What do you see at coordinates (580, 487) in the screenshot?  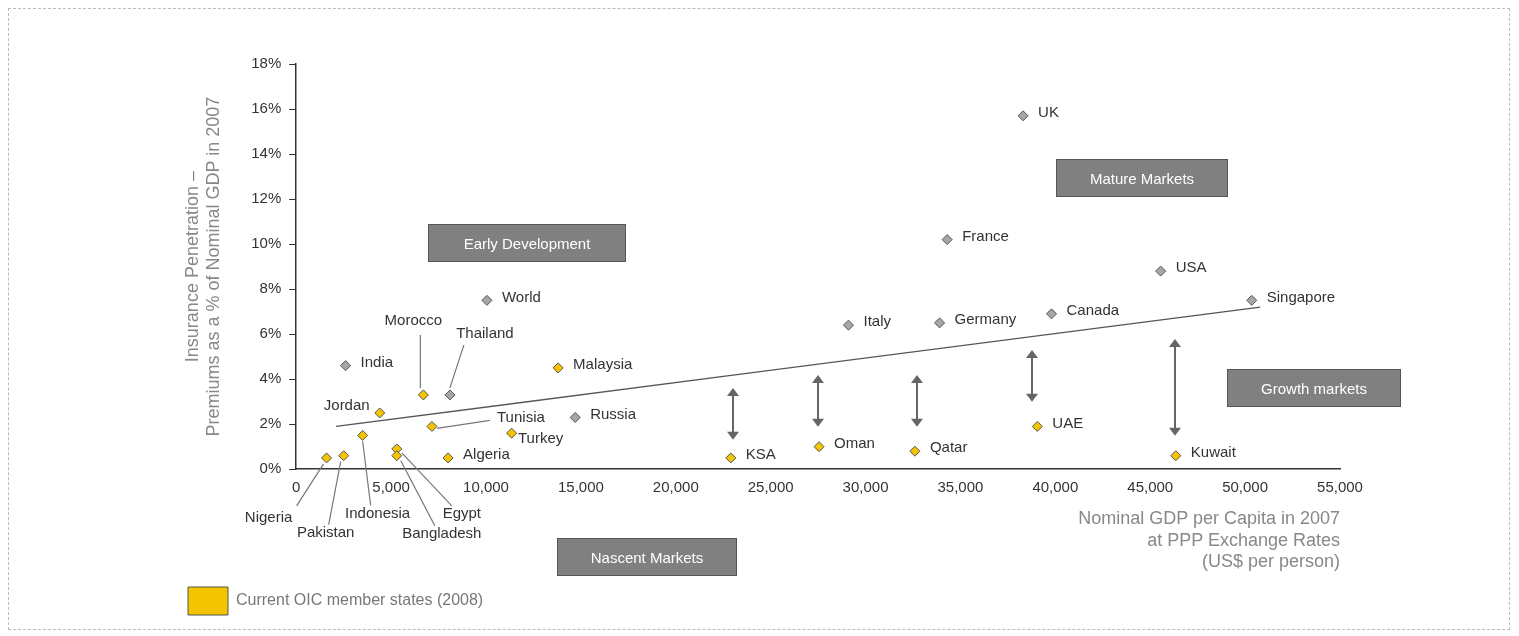 I see `x-tick-label: 15,000` at bounding box center [580, 487].